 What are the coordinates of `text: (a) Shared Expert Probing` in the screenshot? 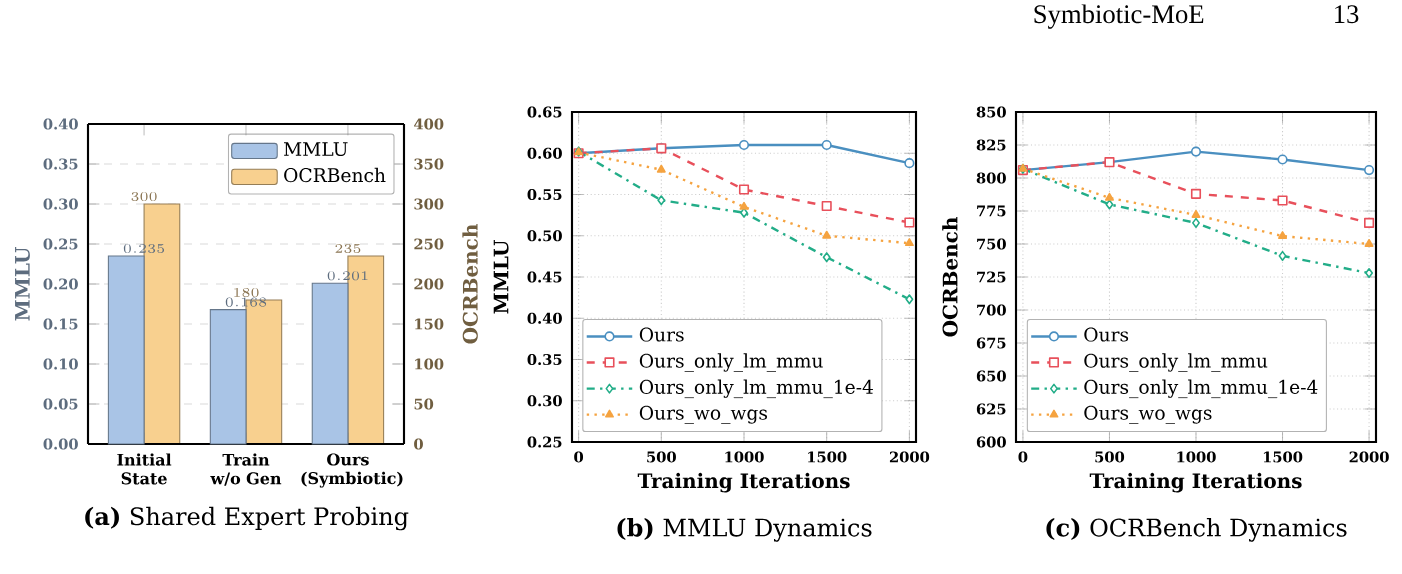 It's located at (247, 518).